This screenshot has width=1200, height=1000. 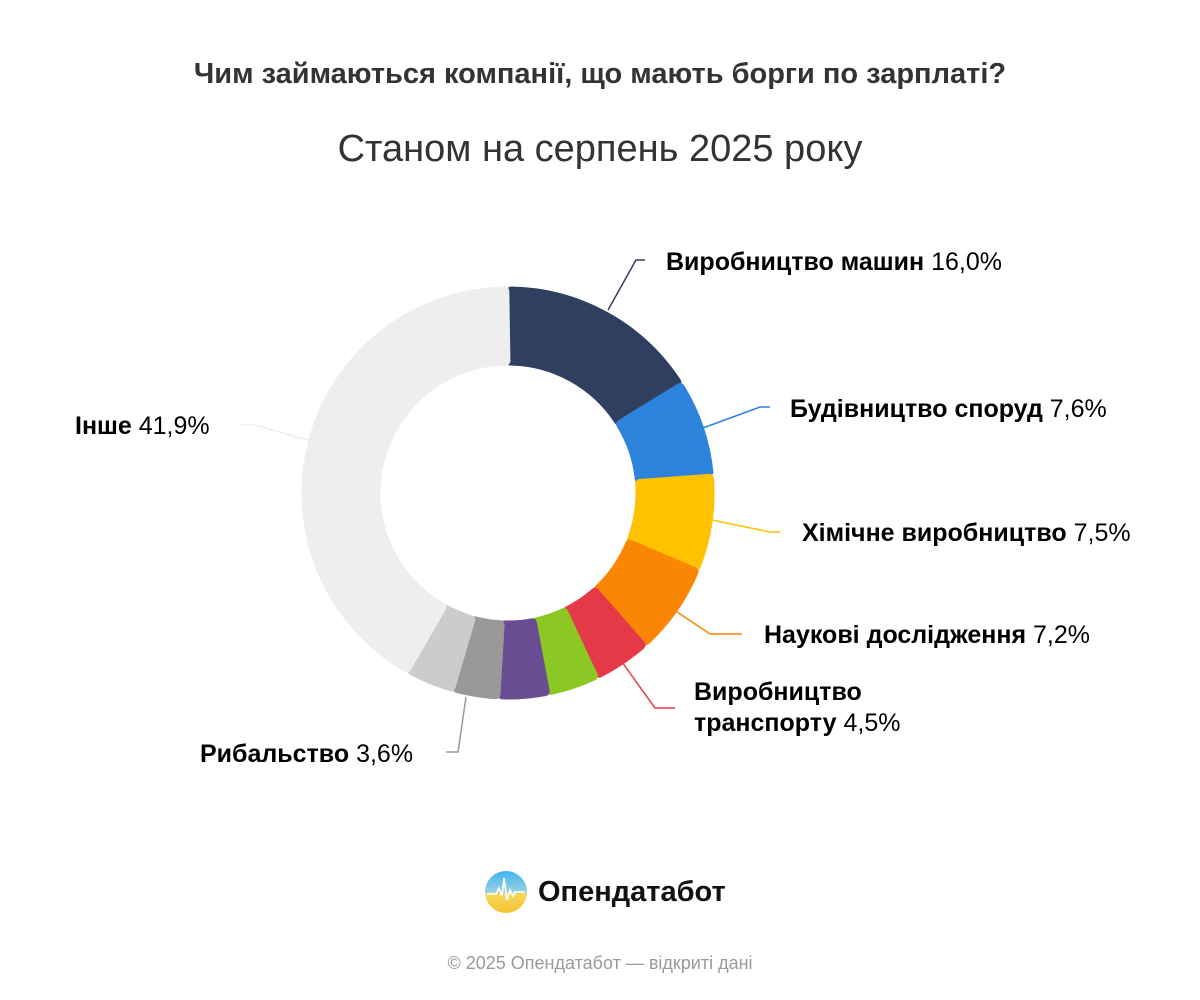 I want to click on leader-line-construction, so click(x=736, y=417).